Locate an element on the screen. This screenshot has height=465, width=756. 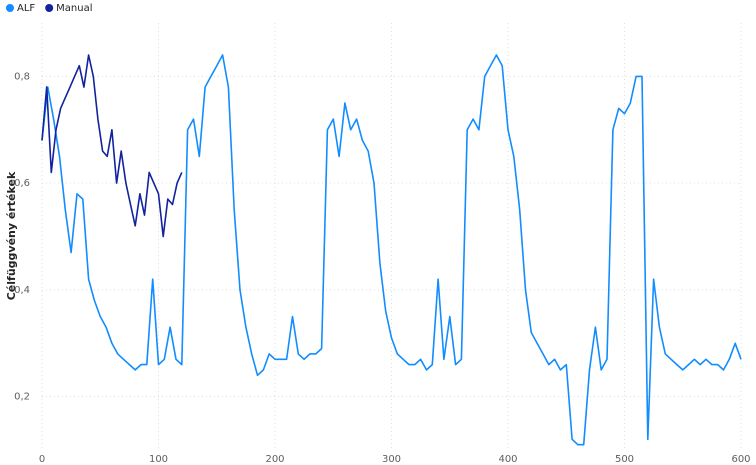
y-tick-label: 0,6 is located at coordinates (22, 183).